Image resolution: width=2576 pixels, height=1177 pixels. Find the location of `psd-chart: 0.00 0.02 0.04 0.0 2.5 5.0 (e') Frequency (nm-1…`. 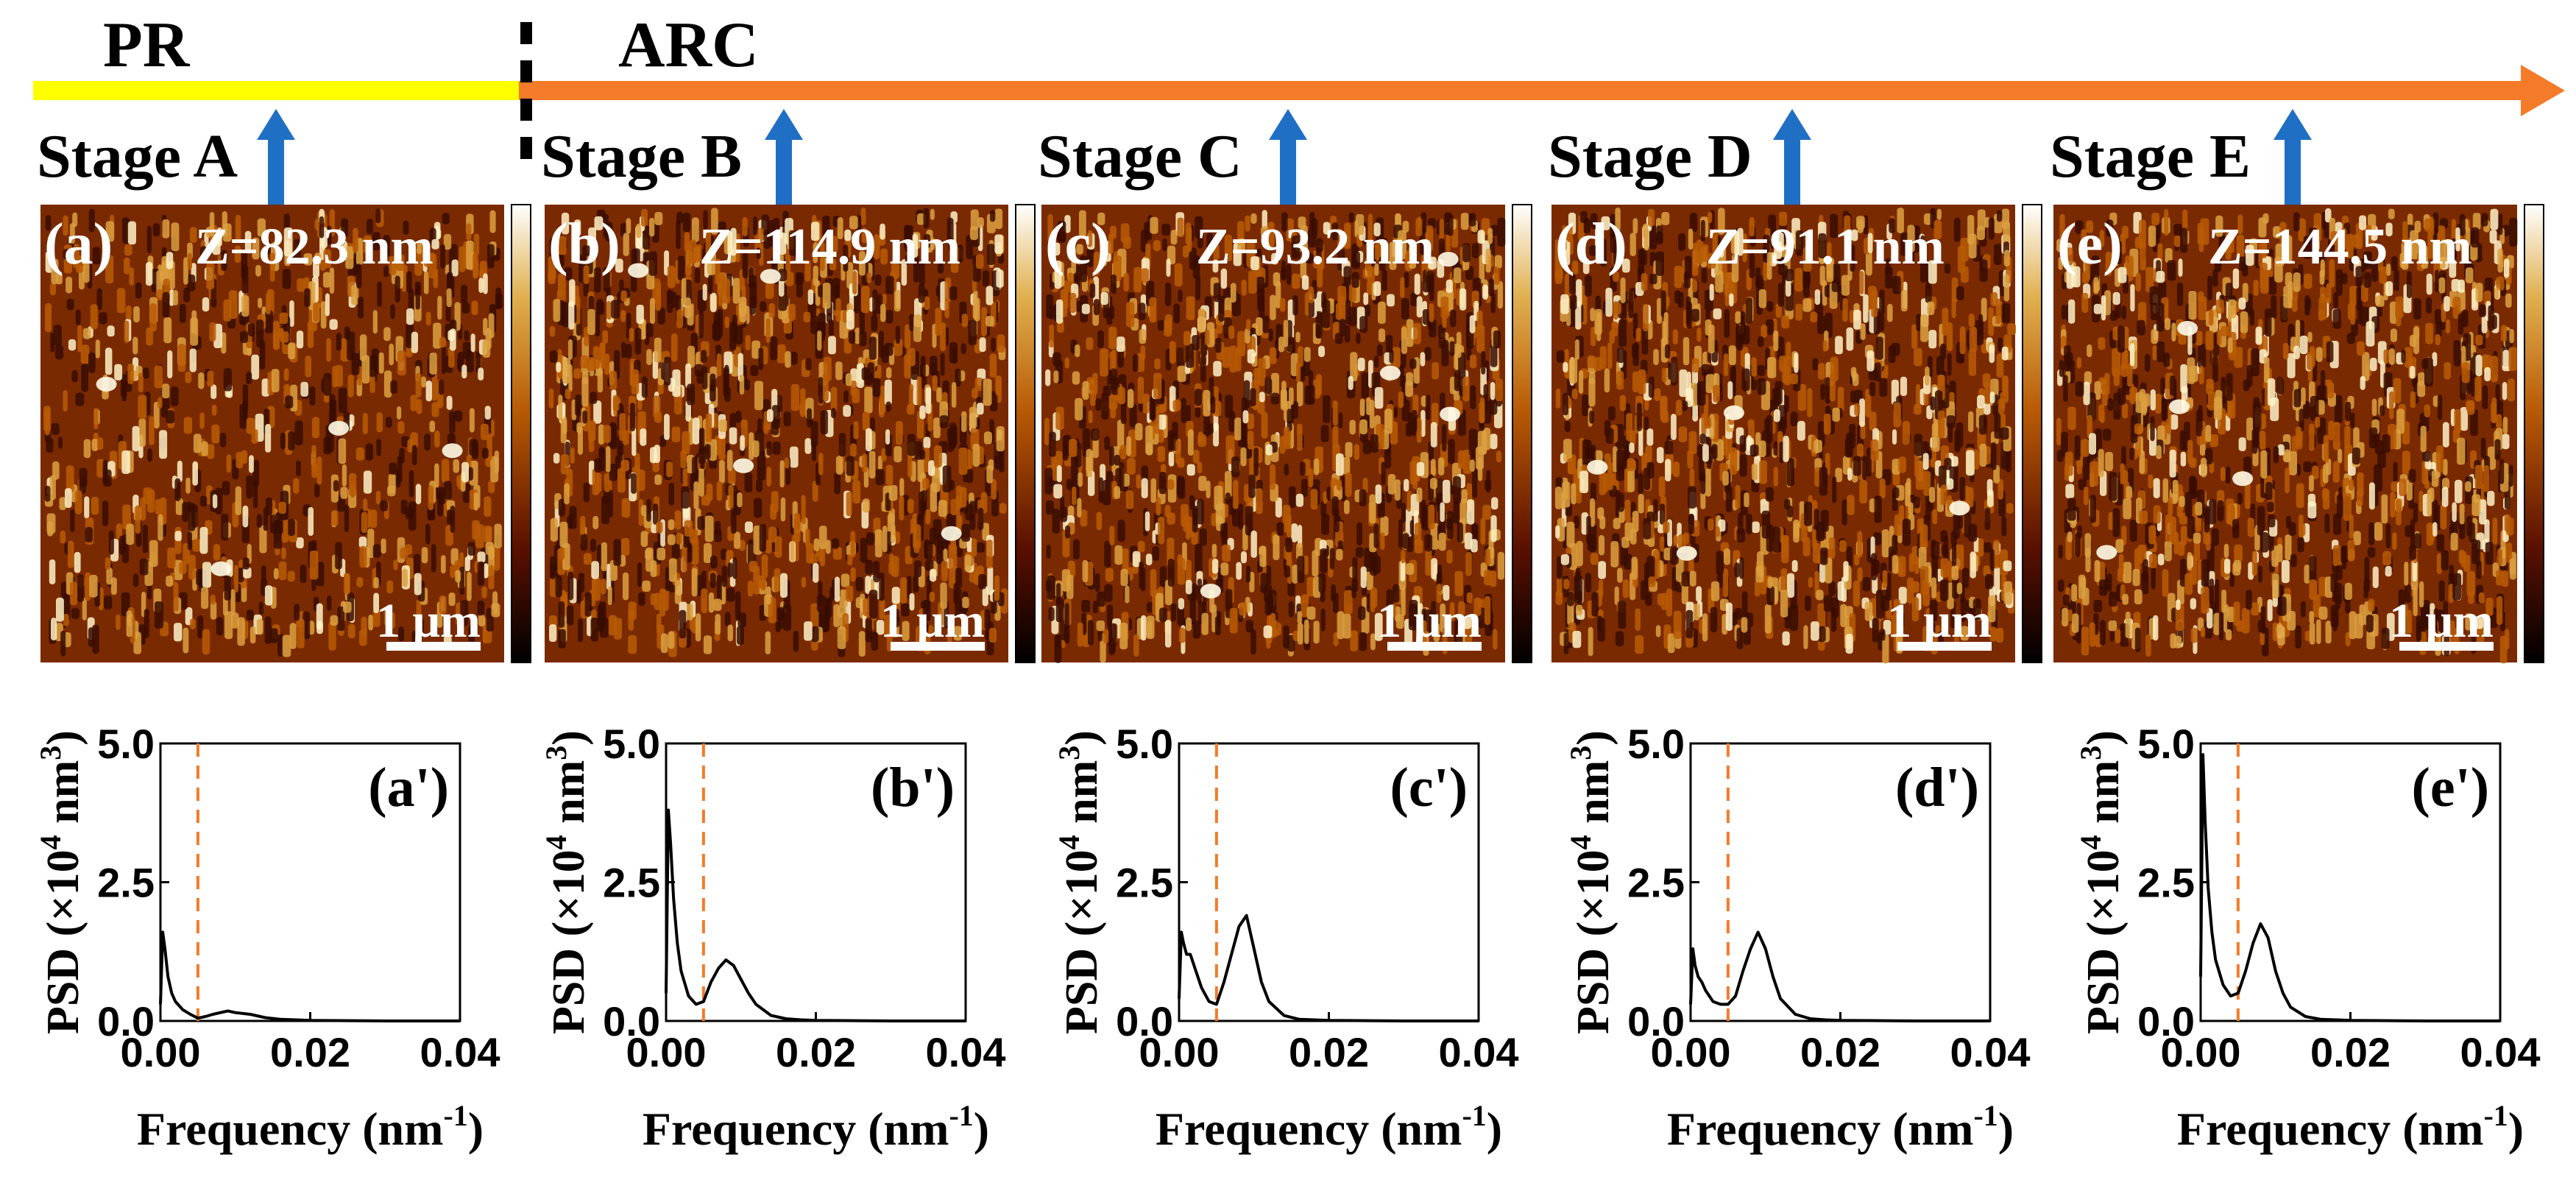

psd-chart: 0.00 0.02 0.04 0.0 2.5 5.0 (e') Frequency (nm-1… is located at coordinates (2307, 938).